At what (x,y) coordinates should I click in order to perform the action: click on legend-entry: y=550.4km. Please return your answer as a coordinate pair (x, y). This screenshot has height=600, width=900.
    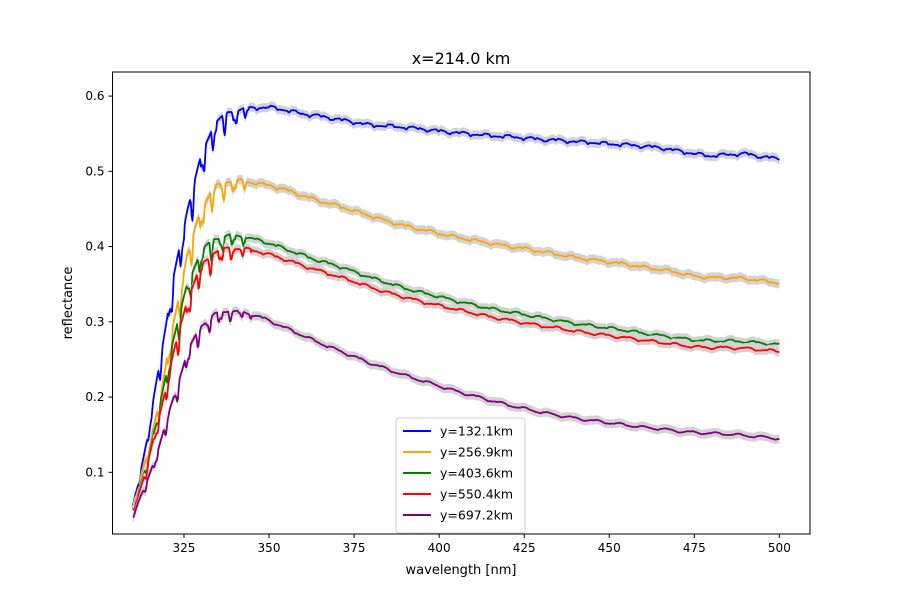
    Looking at the image, I should click on (476, 494).